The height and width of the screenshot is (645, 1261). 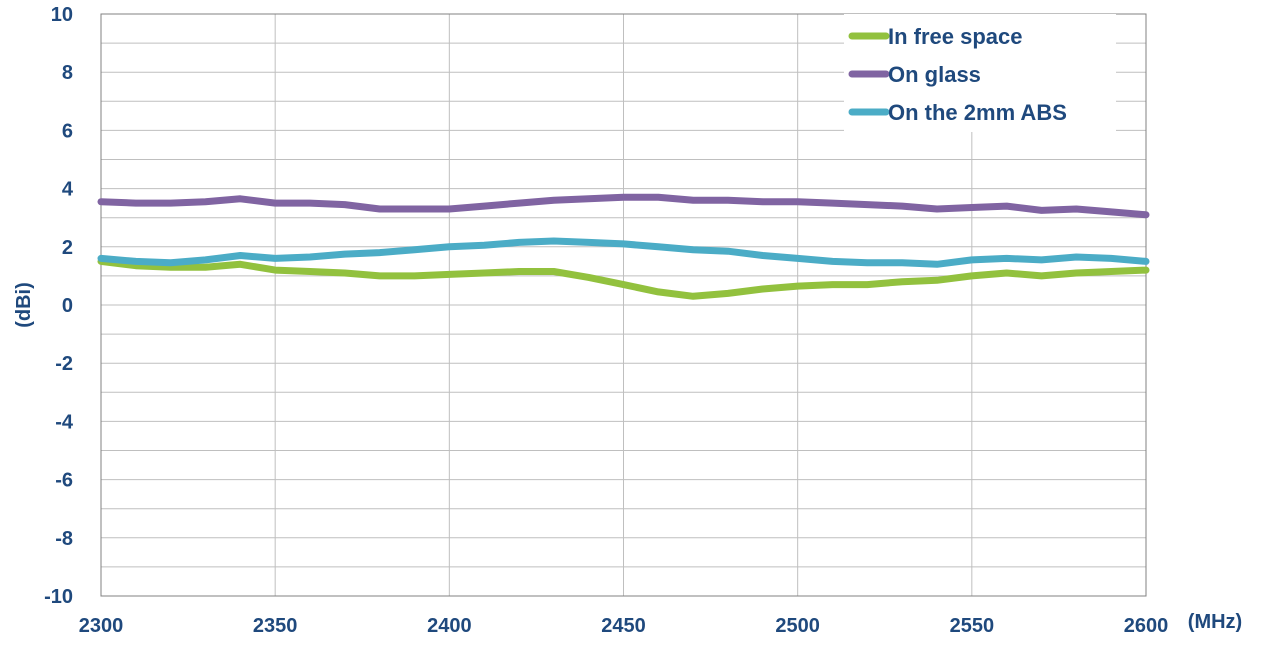 I want to click on x-tick-label: 2300, so click(x=101, y=626).